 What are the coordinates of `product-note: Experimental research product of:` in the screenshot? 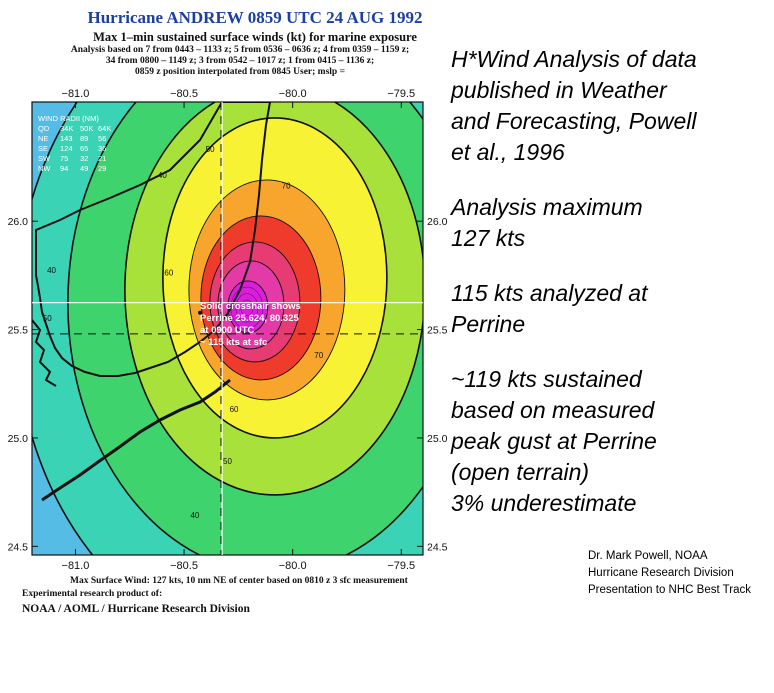 It's located at (92, 594).